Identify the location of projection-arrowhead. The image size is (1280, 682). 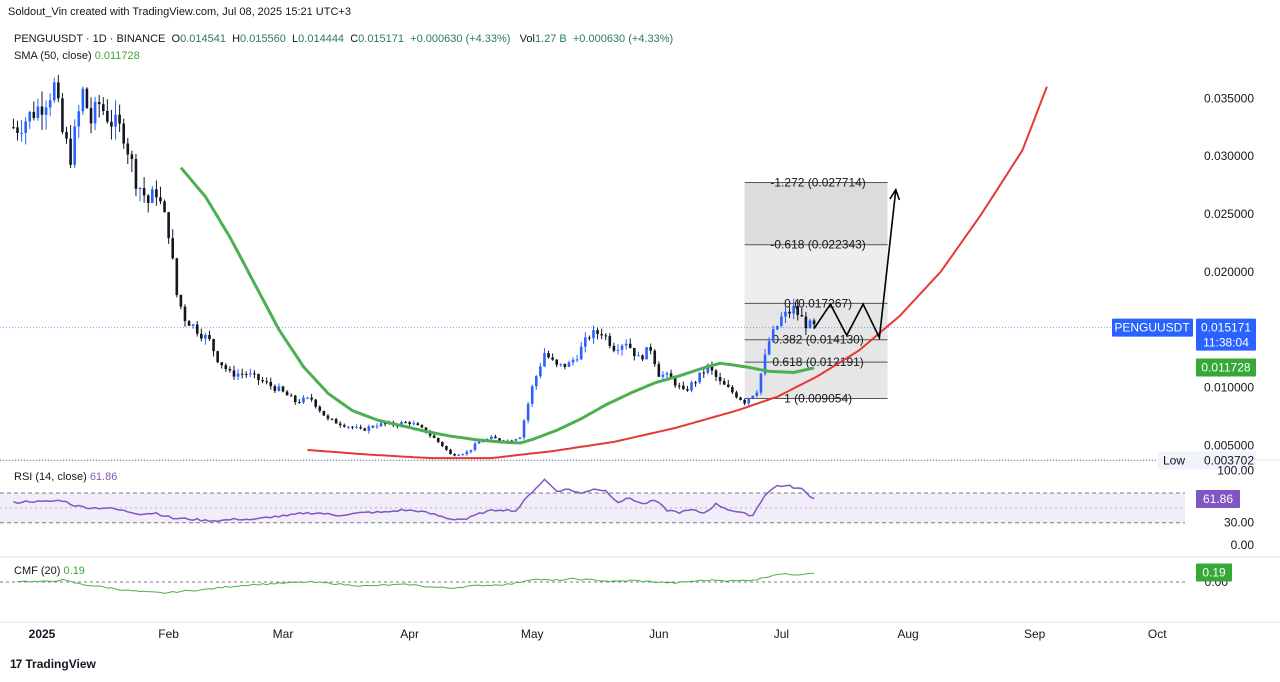
(895, 194).